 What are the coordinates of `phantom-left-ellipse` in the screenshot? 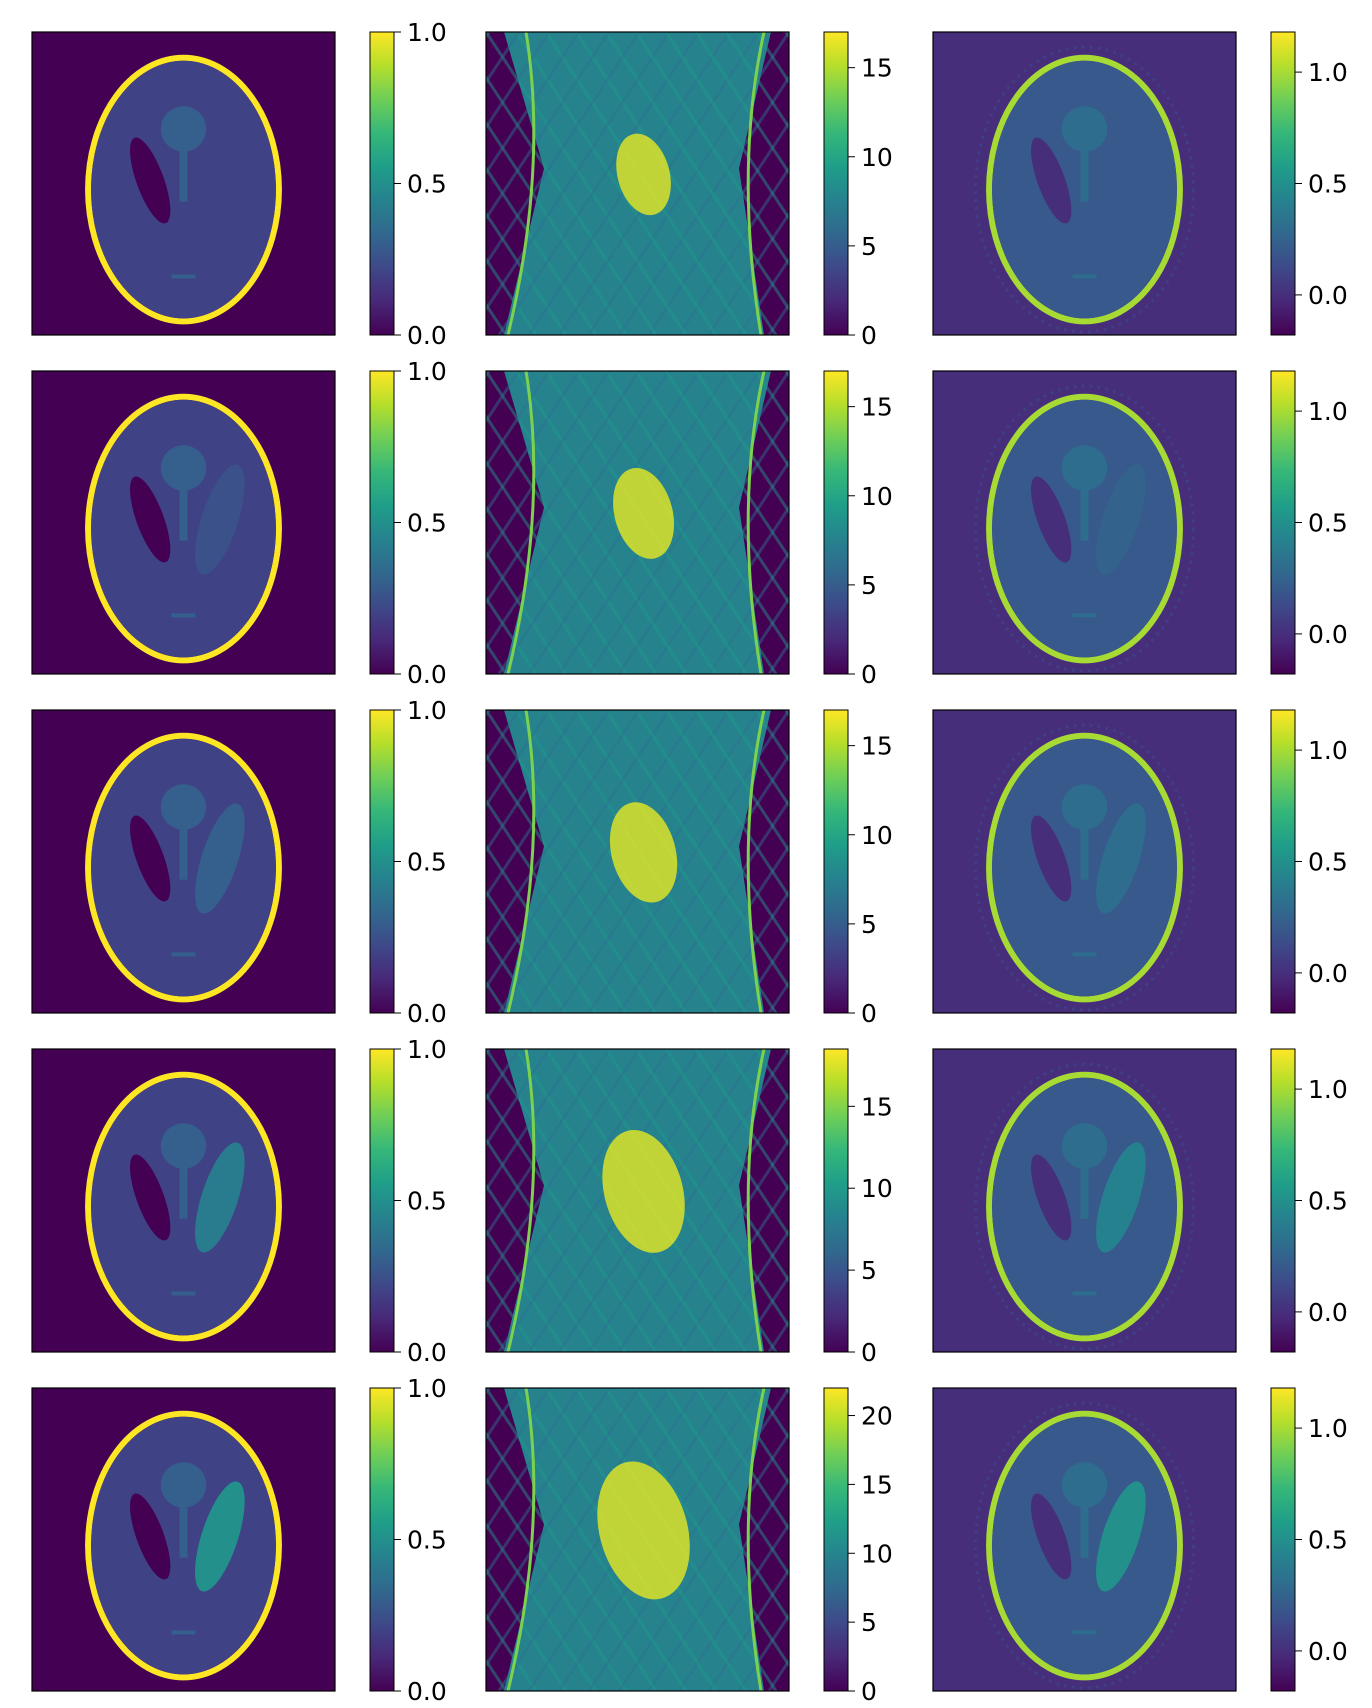 It's located at (1051, 1536).